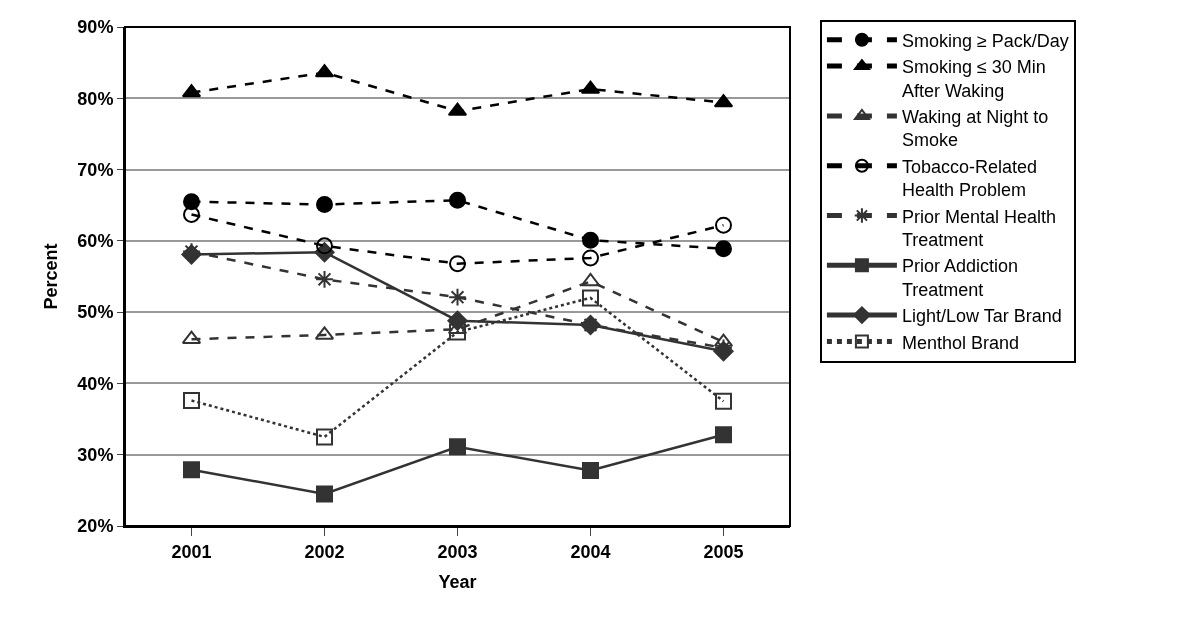 The height and width of the screenshot is (622, 1190). Describe the element at coordinates (95, 455) in the screenshot. I see `y-tick-label: 30%` at that location.